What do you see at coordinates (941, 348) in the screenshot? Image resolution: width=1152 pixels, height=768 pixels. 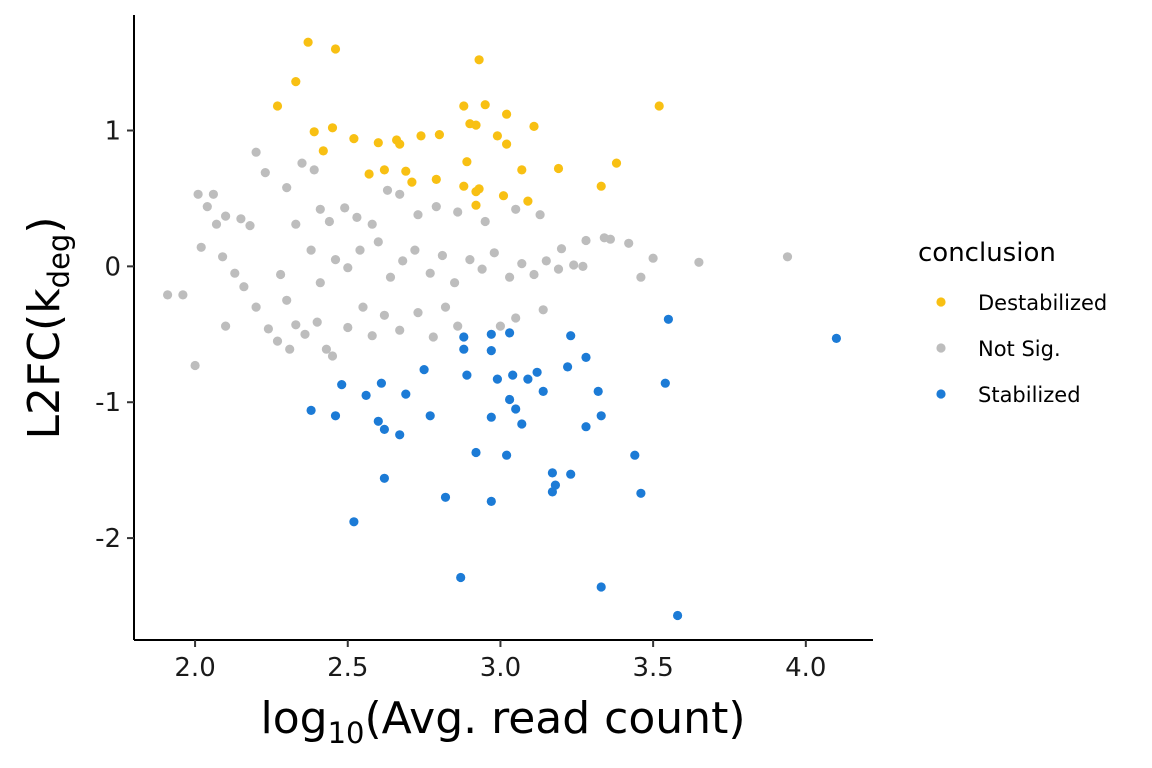 I see `legend-key-not-sig` at bounding box center [941, 348].